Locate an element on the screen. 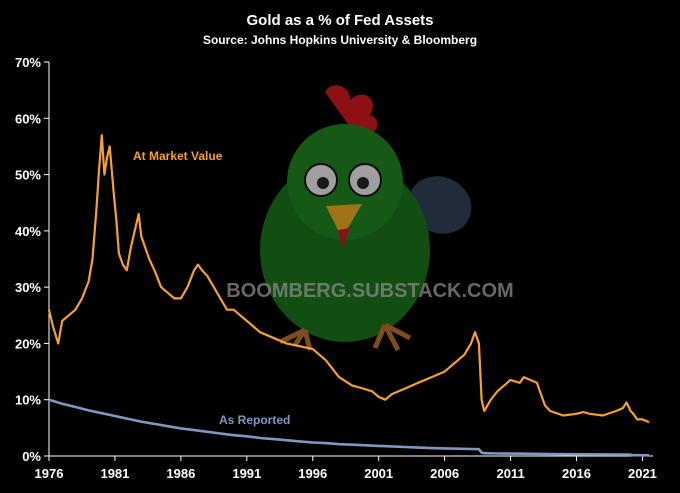 Image resolution: width=680 pixels, height=493 pixels. x-tick-label: 2021 is located at coordinates (642, 473).